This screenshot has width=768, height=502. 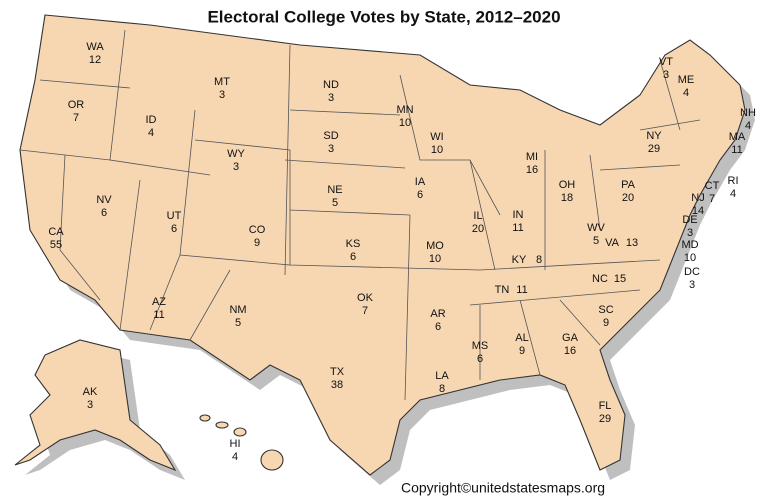 I want to click on state-abbr: NE, so click(x=334, y=190).